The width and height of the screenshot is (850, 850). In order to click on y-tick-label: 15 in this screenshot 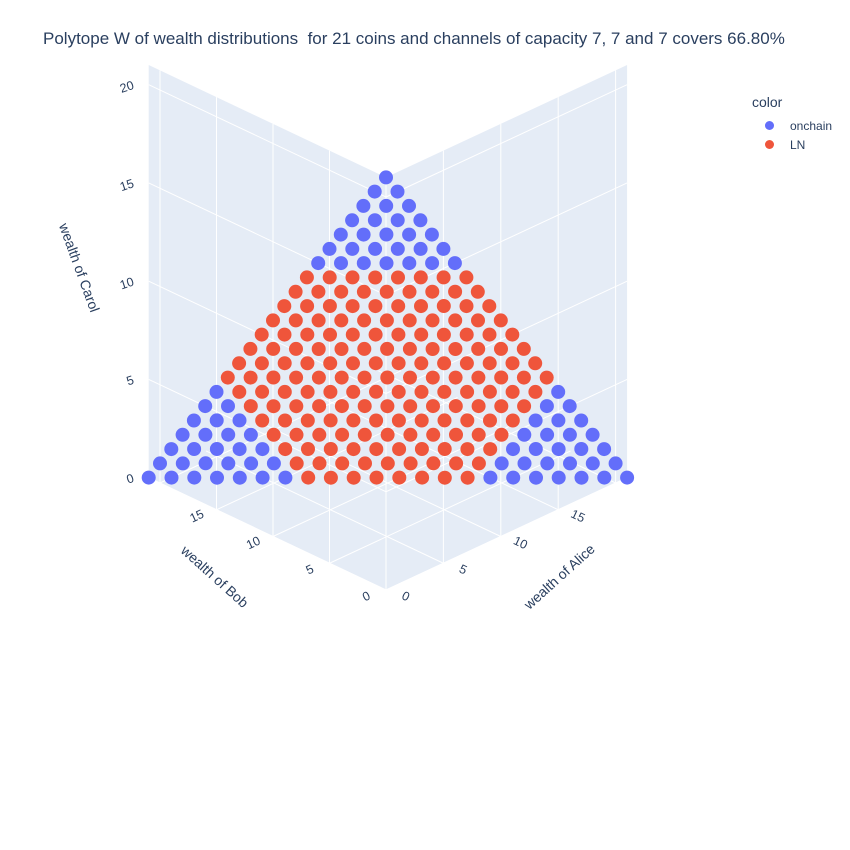, I will do `click(197, 516)`.